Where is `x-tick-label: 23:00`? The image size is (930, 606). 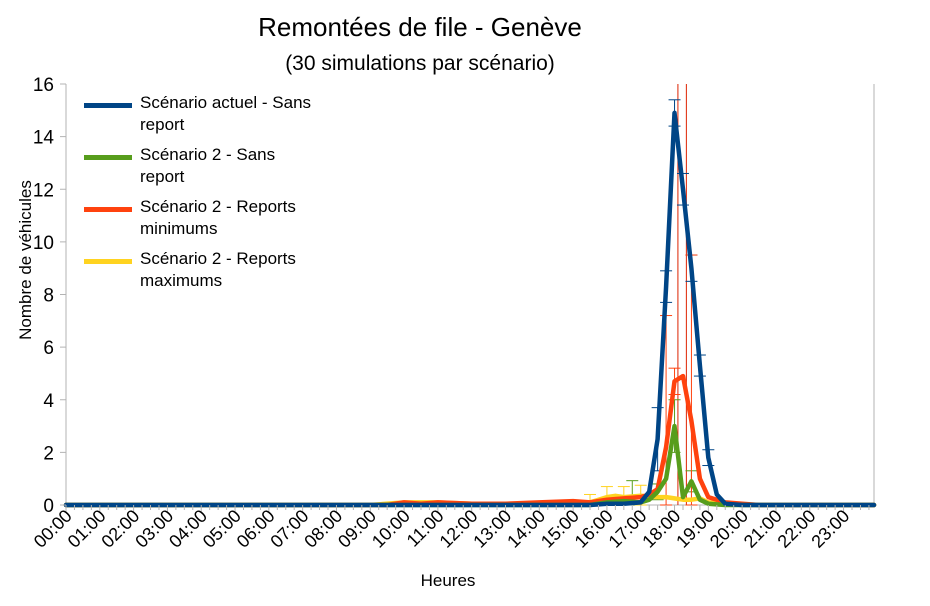
x-tick-label: 23:00 is located at coordinates (830, 529).